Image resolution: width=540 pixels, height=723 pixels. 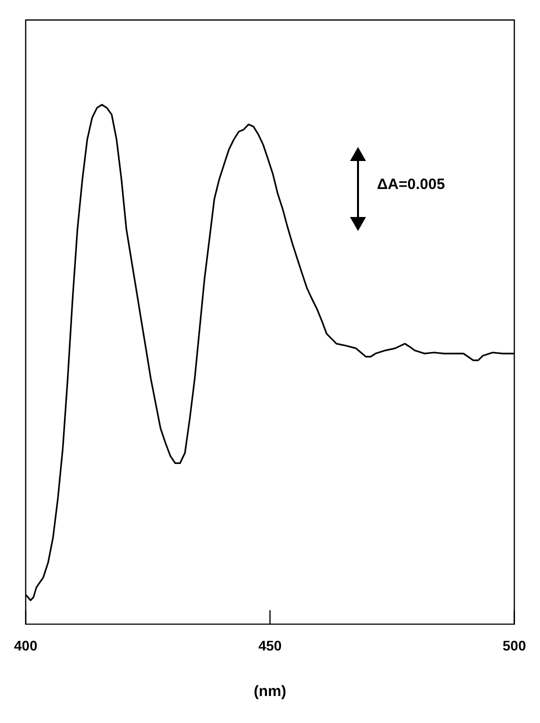 I want to click on x-tick-label: 500, so click(x=514, y=645).